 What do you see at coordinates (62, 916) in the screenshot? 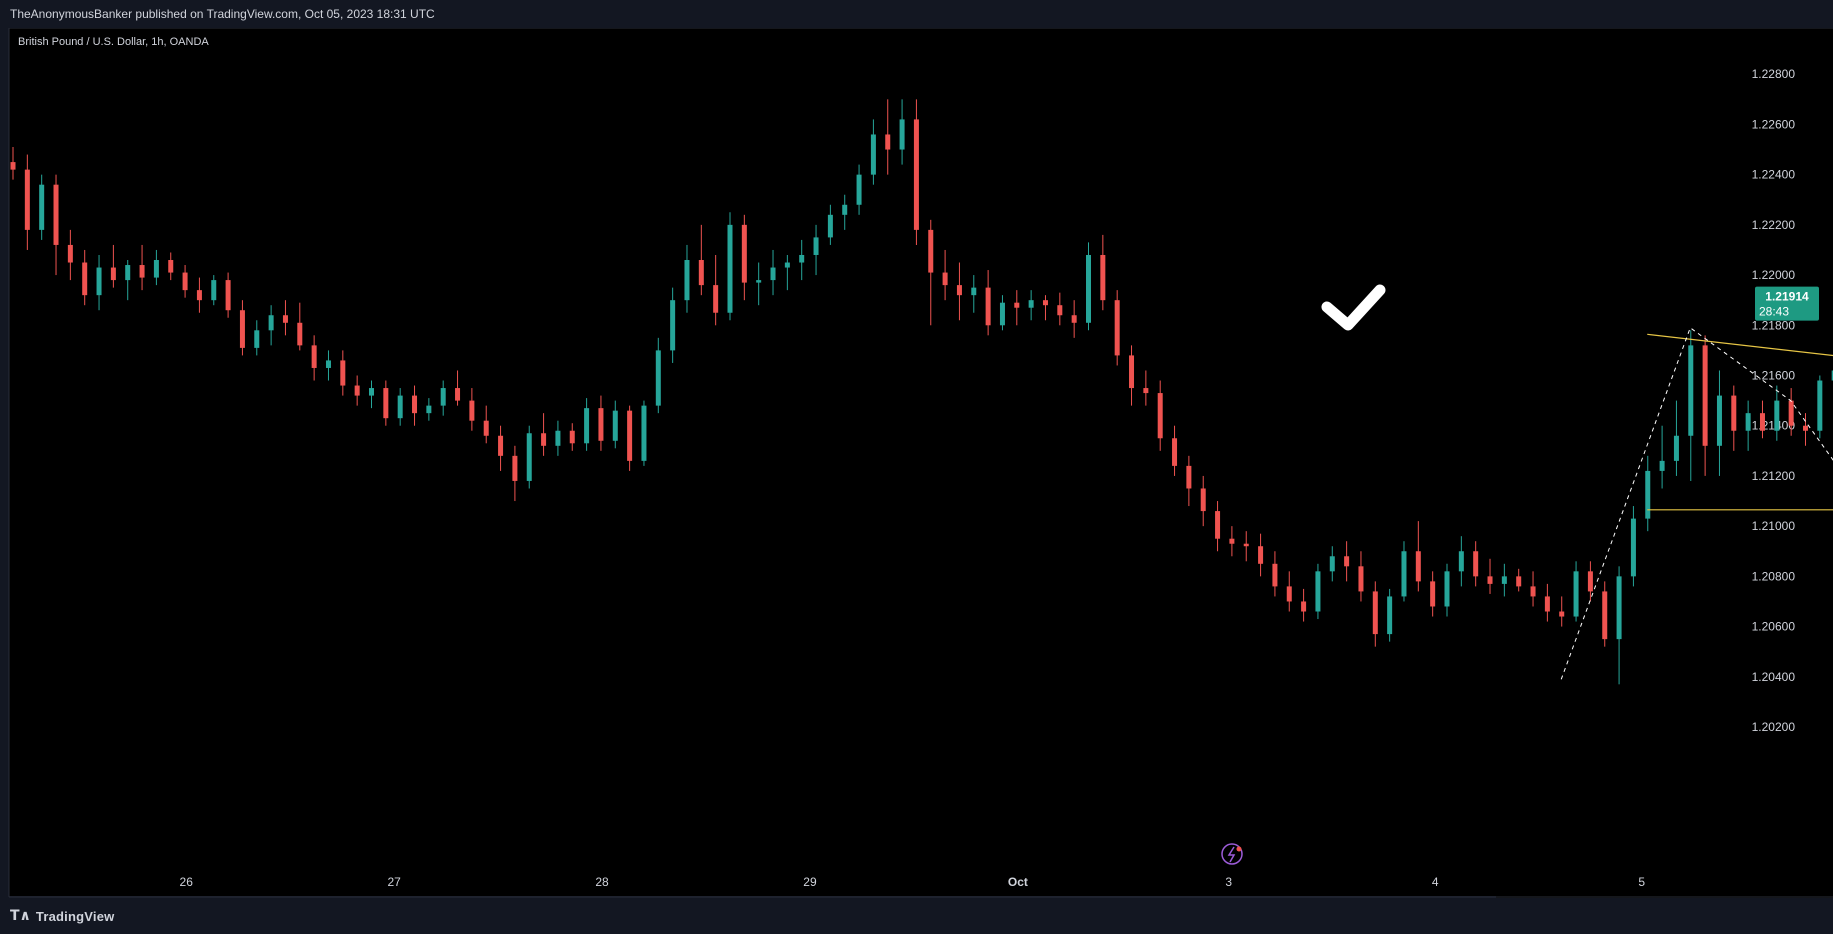
I see `tradingview-logo: T∧ TradingView` at bounding box center [62, 916].